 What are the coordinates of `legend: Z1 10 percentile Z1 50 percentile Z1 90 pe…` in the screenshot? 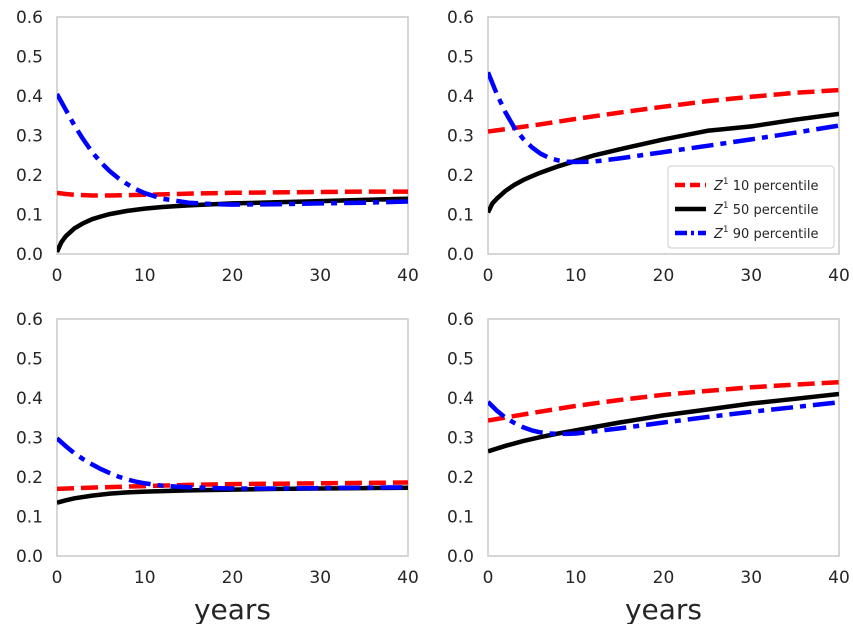 It's located at (751, 207).